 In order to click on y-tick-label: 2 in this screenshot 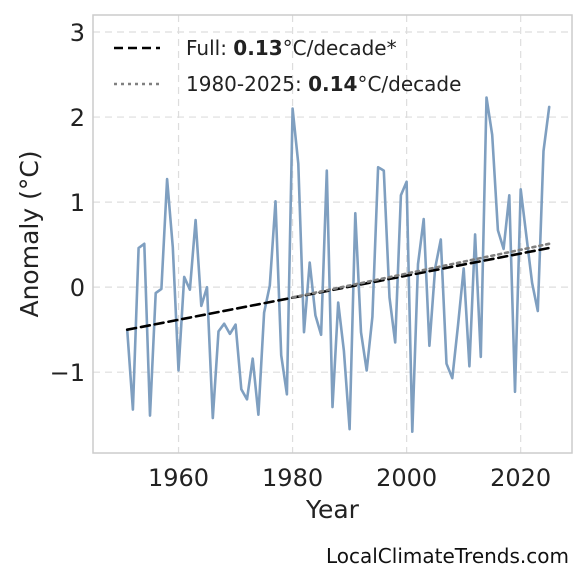, I will do `click(77, 118)`.